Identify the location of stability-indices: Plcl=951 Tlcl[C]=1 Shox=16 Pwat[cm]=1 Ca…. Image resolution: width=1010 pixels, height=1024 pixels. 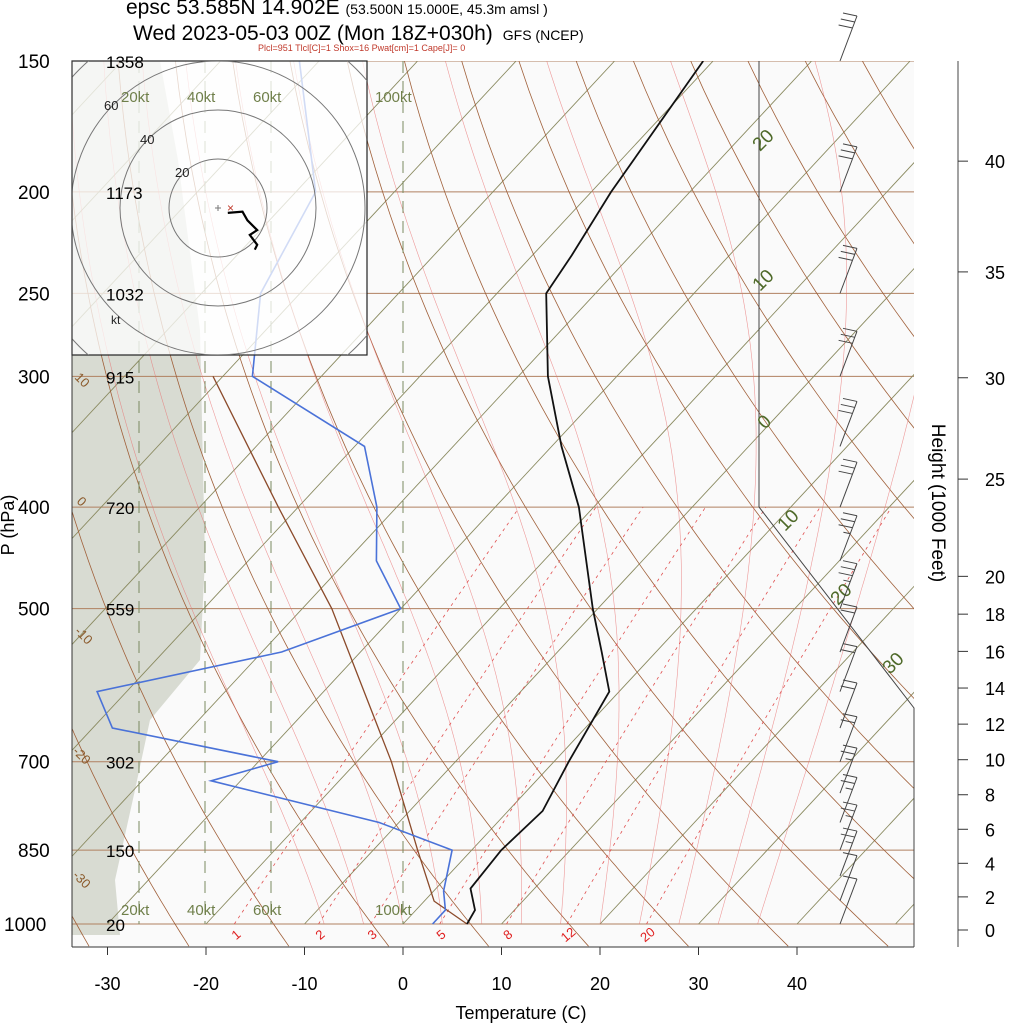
(362, 48).